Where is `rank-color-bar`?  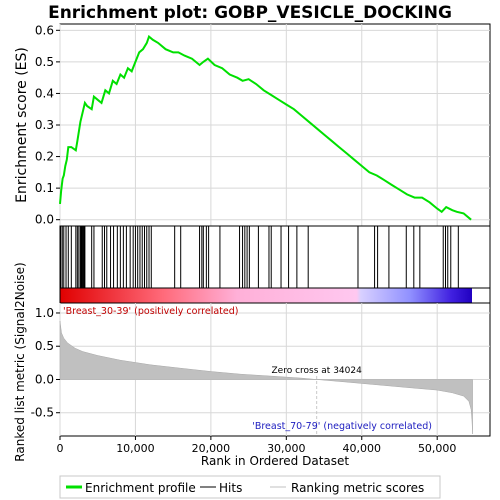 rank-color-bar is located at coordinates (266, 295).